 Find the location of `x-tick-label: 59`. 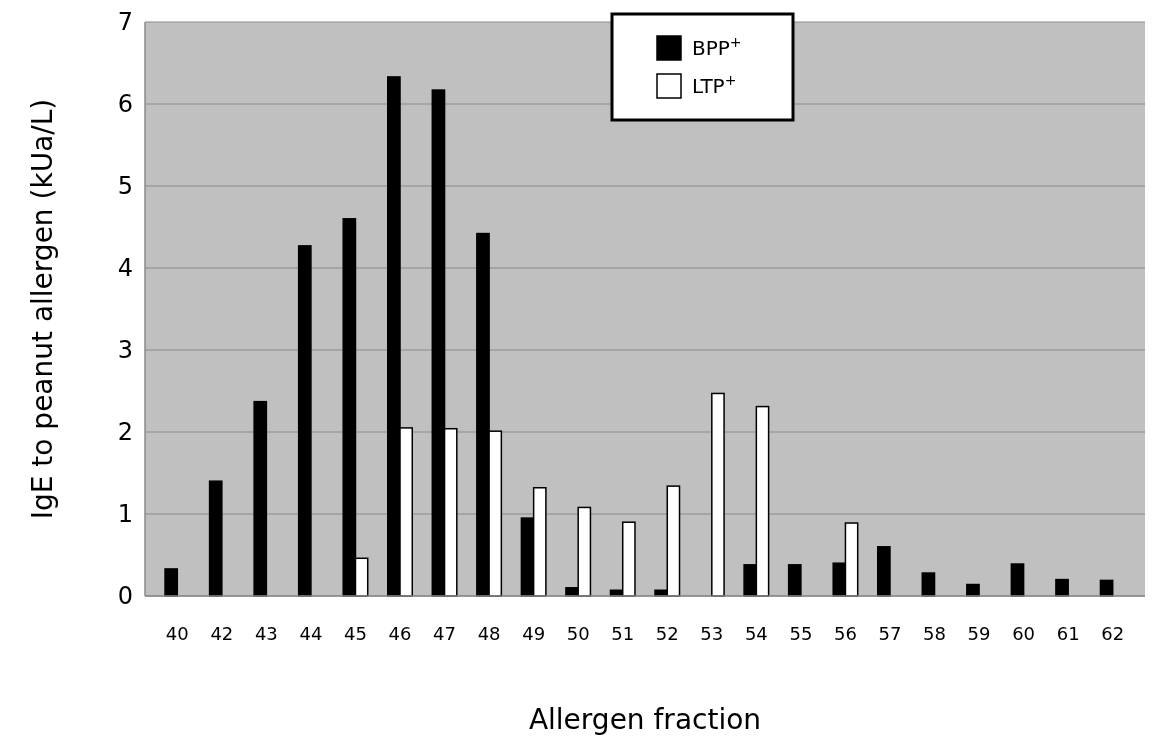

x-tick-label: 59 is located at coordinates (979, 633).